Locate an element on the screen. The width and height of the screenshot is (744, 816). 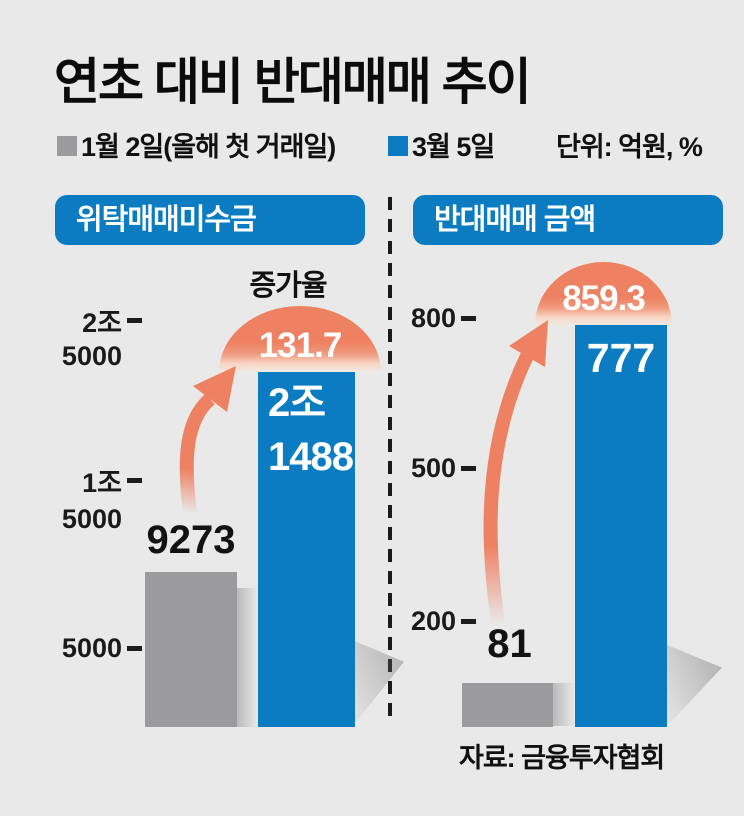
growth-dome-right: 859.3 is located at coordinates (603, 293).